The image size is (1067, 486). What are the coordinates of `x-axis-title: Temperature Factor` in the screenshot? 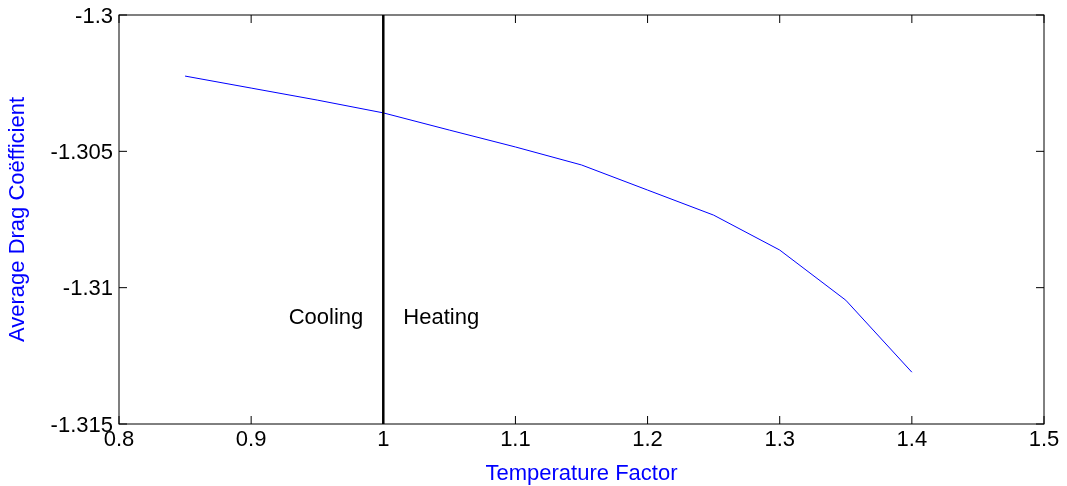 It's located at (581, 472).